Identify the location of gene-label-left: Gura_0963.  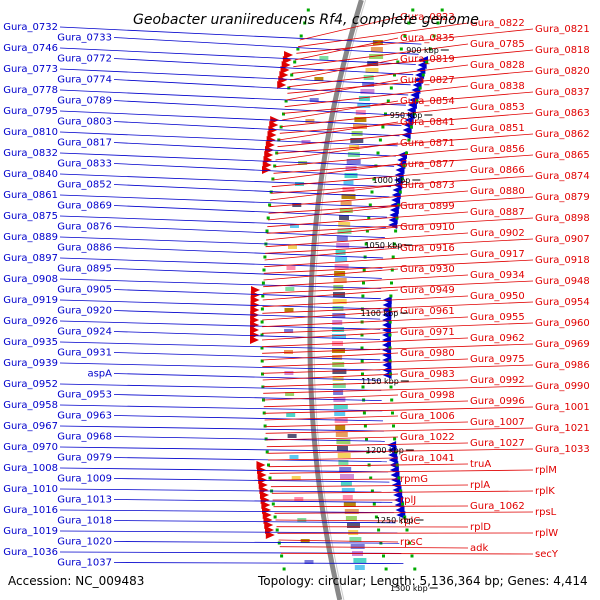
(84, 416).